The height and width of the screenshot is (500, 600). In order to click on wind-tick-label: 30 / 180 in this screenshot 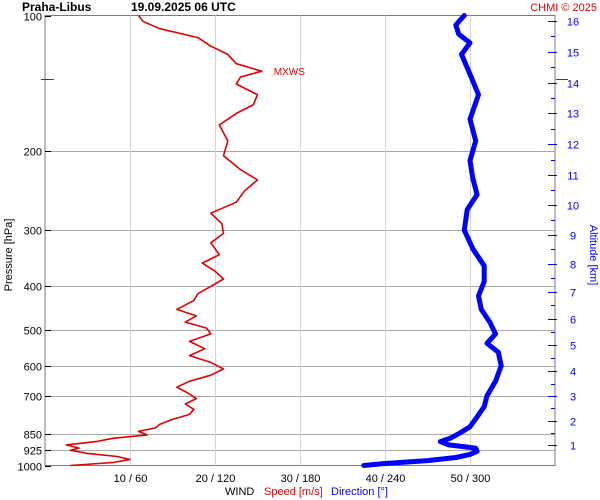, I will do `click(301, 479)`.